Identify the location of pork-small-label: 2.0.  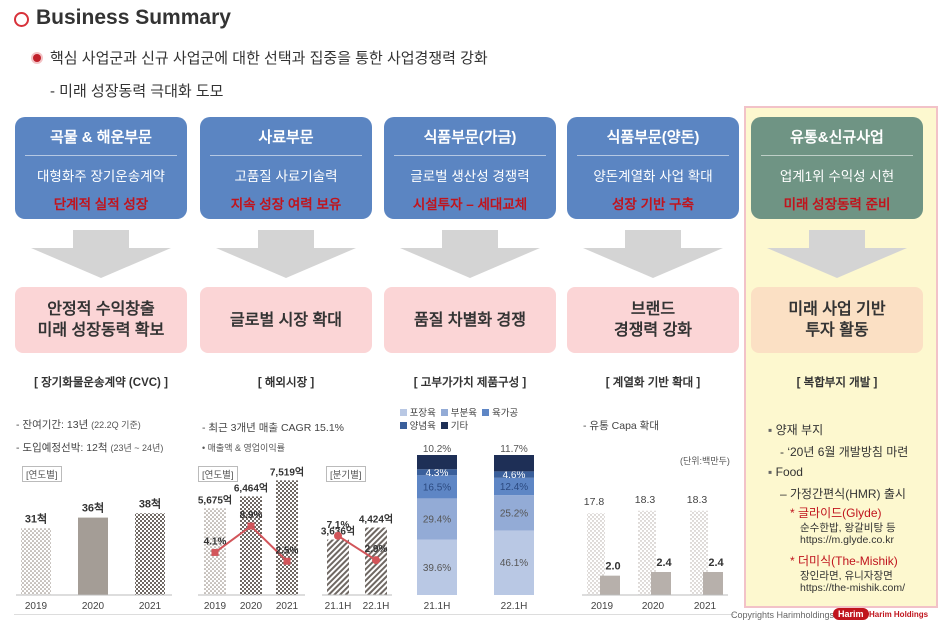
(612, 567).